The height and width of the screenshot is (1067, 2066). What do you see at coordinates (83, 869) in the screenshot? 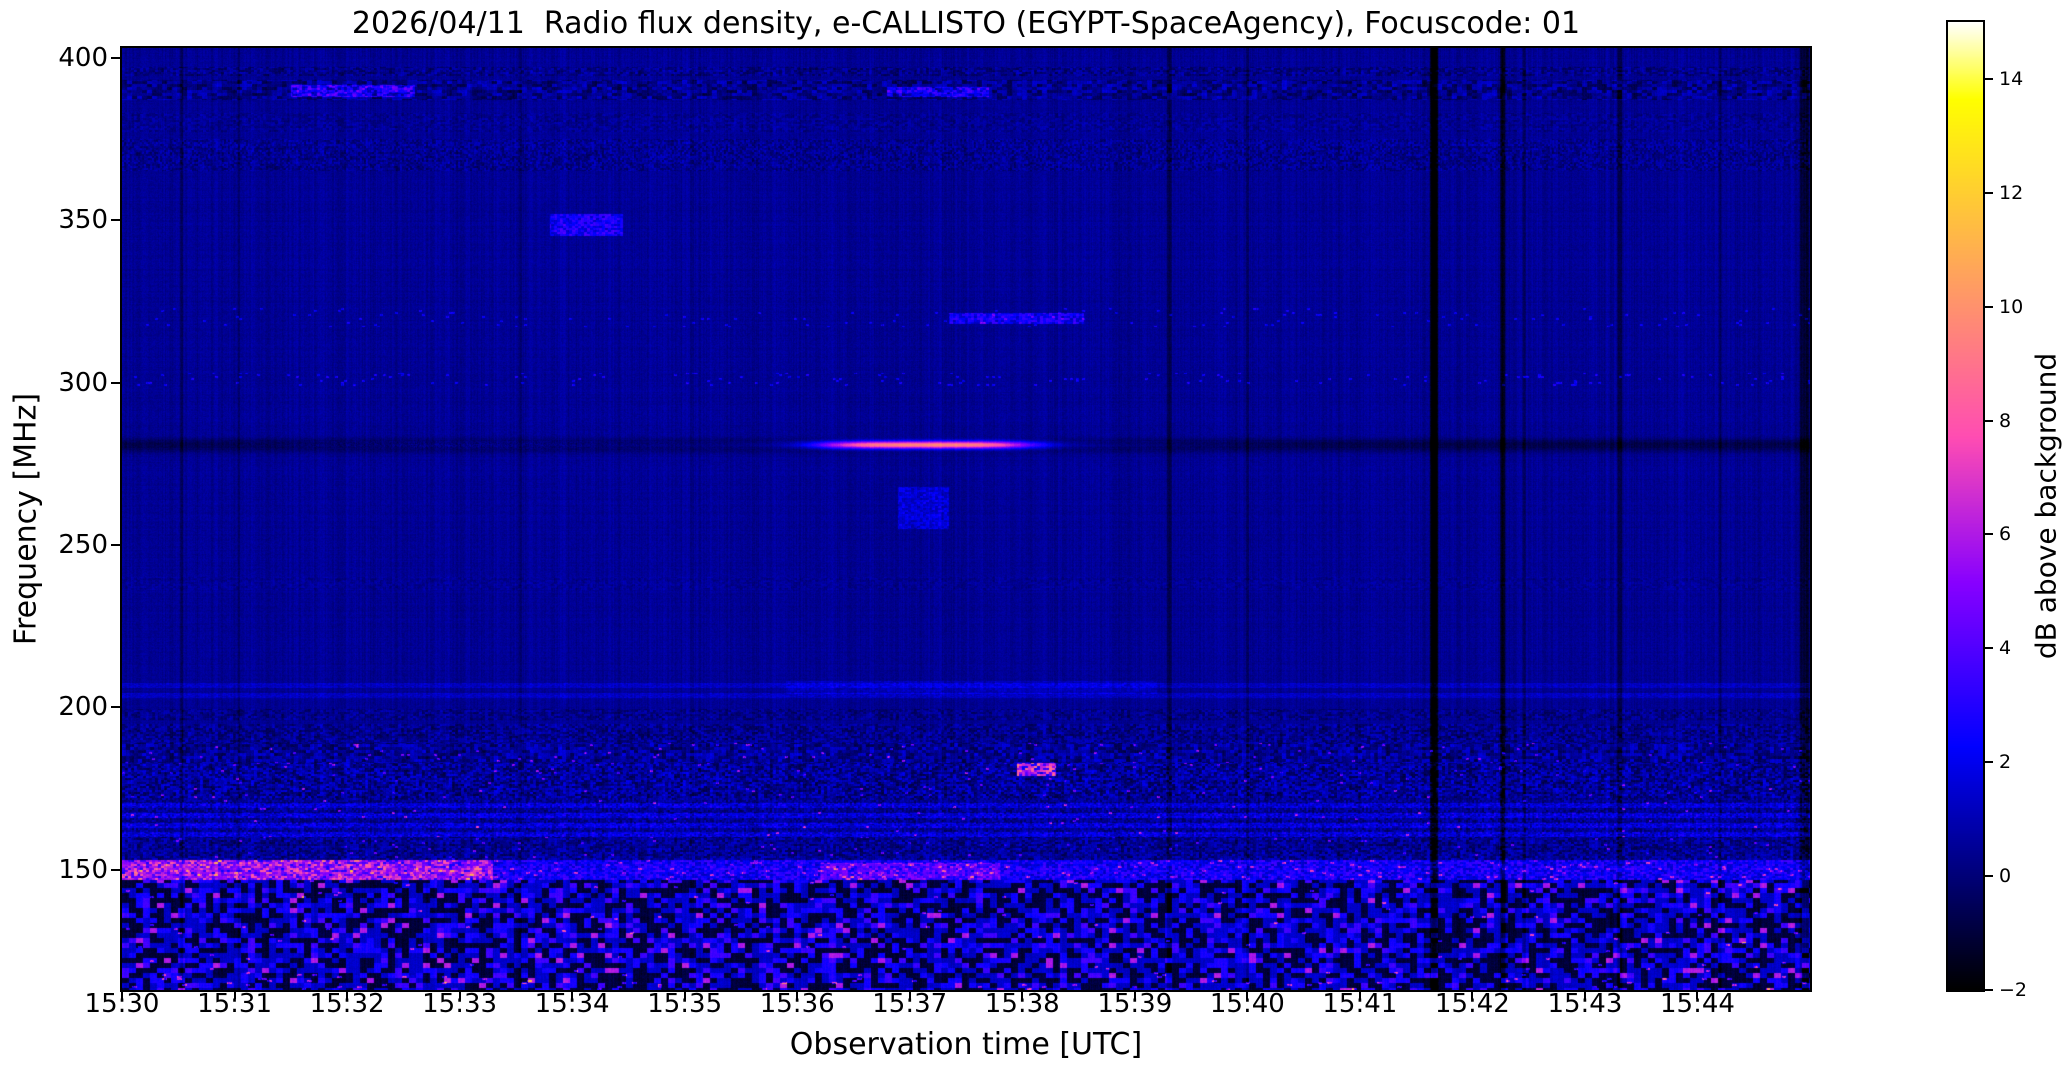
I see `y-tick-label: 150` at bounding box center [83, 869].